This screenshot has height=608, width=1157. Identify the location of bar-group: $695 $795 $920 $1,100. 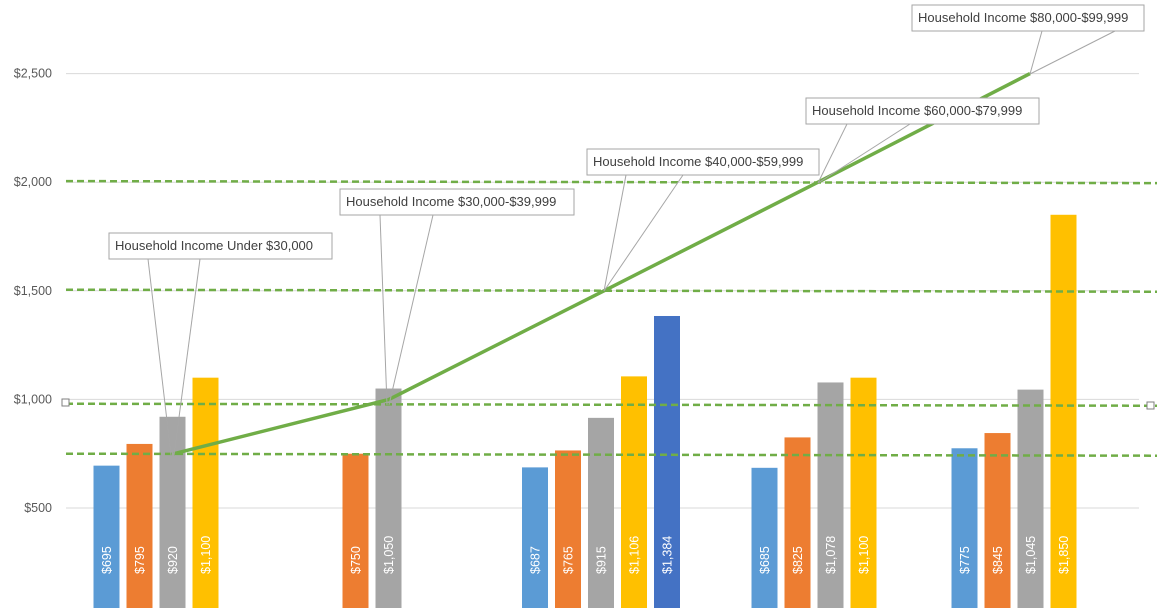
(156, 492).